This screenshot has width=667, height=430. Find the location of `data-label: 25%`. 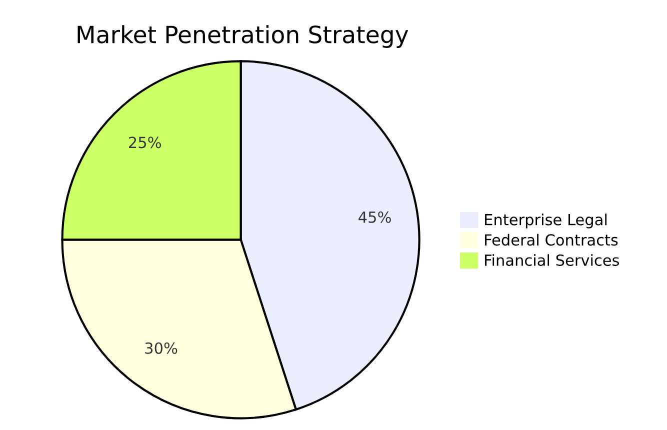

data-label: 25% is located at coordinates (144, 142).